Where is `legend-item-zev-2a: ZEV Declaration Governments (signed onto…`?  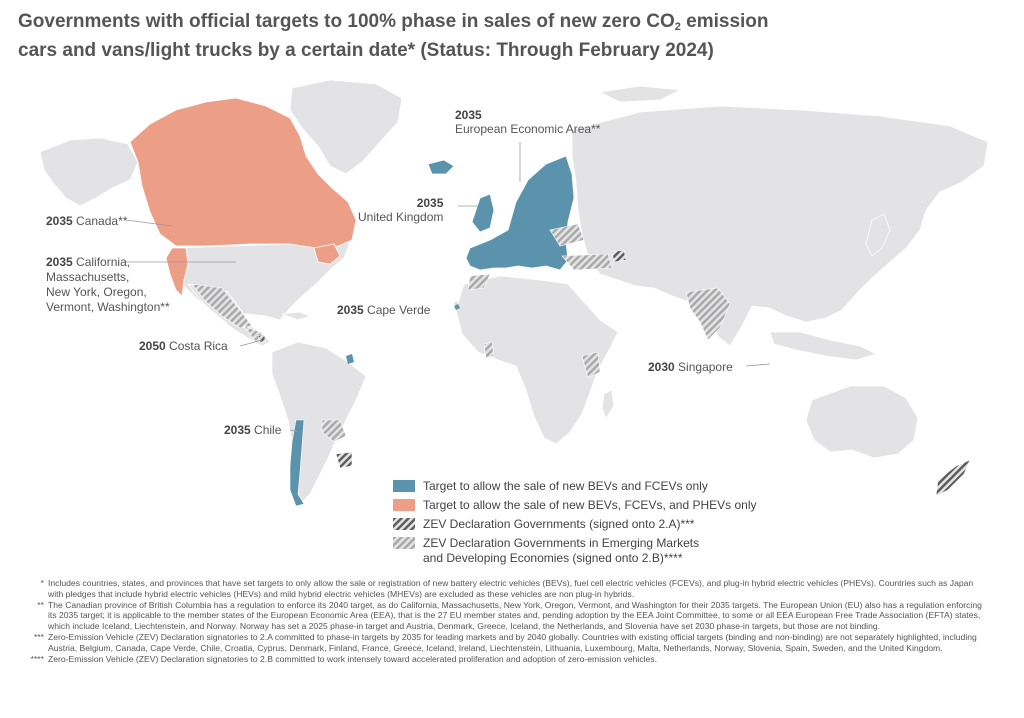 legend-item-zev-2a: ZEV Declaration Governments (signed onto… is located at coordinates (575, 524).